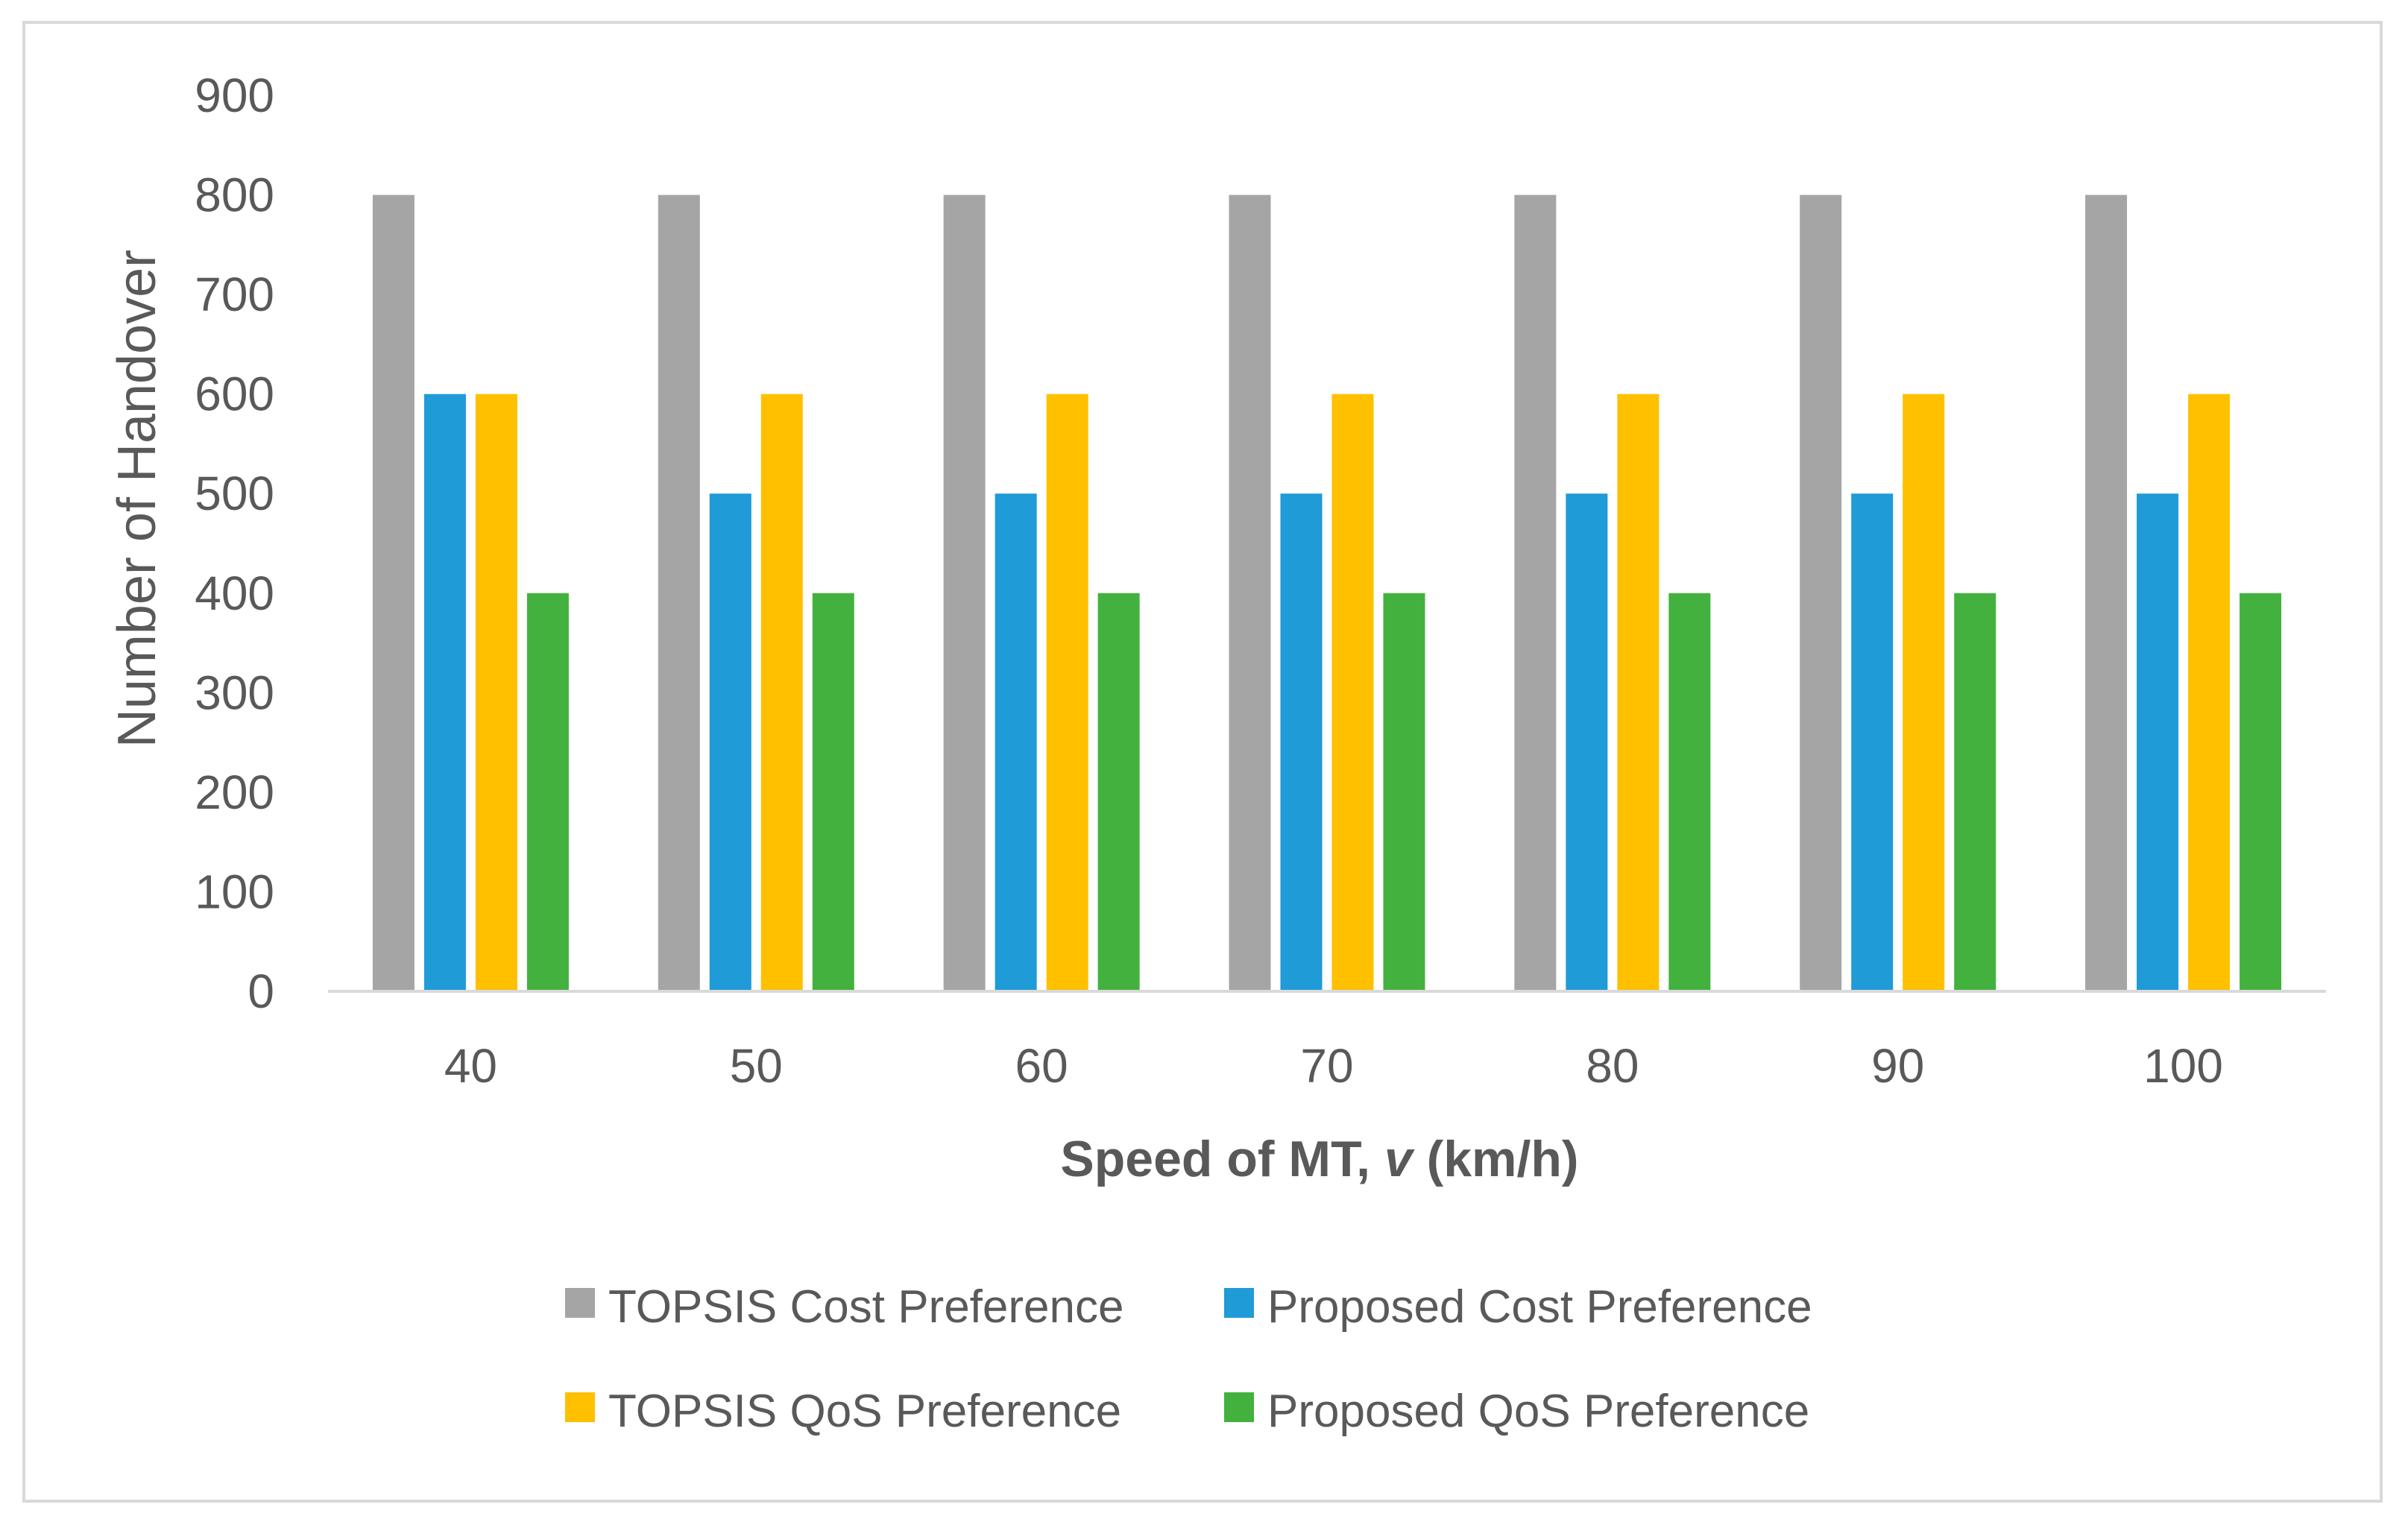 This screenshot has width=2408, height=1525. What do you see at coordinates (1898, 1066) in the screenshot?
I see `x-tick-label: 90` at bounding box center [1898, 1066].